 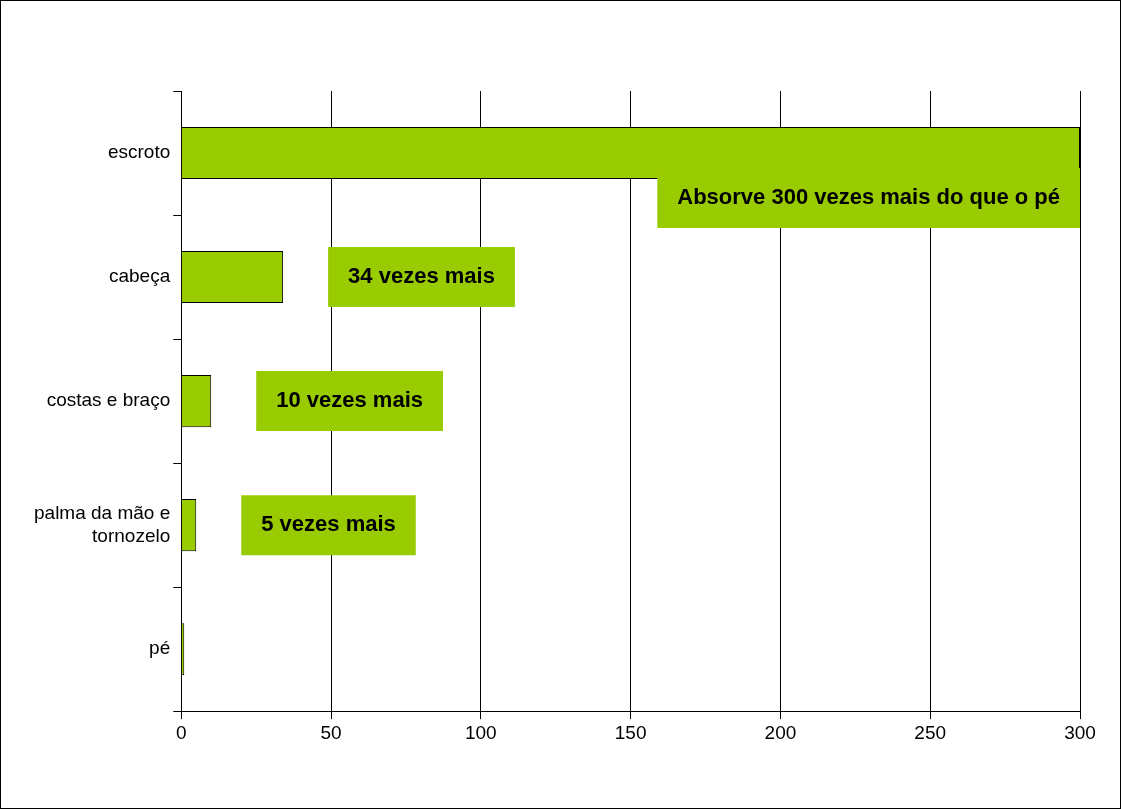 What do you see at coordinates (139, 276) in the screenshot?
I see `y-tick-label: cabeça` at bounding box center [139, 276].